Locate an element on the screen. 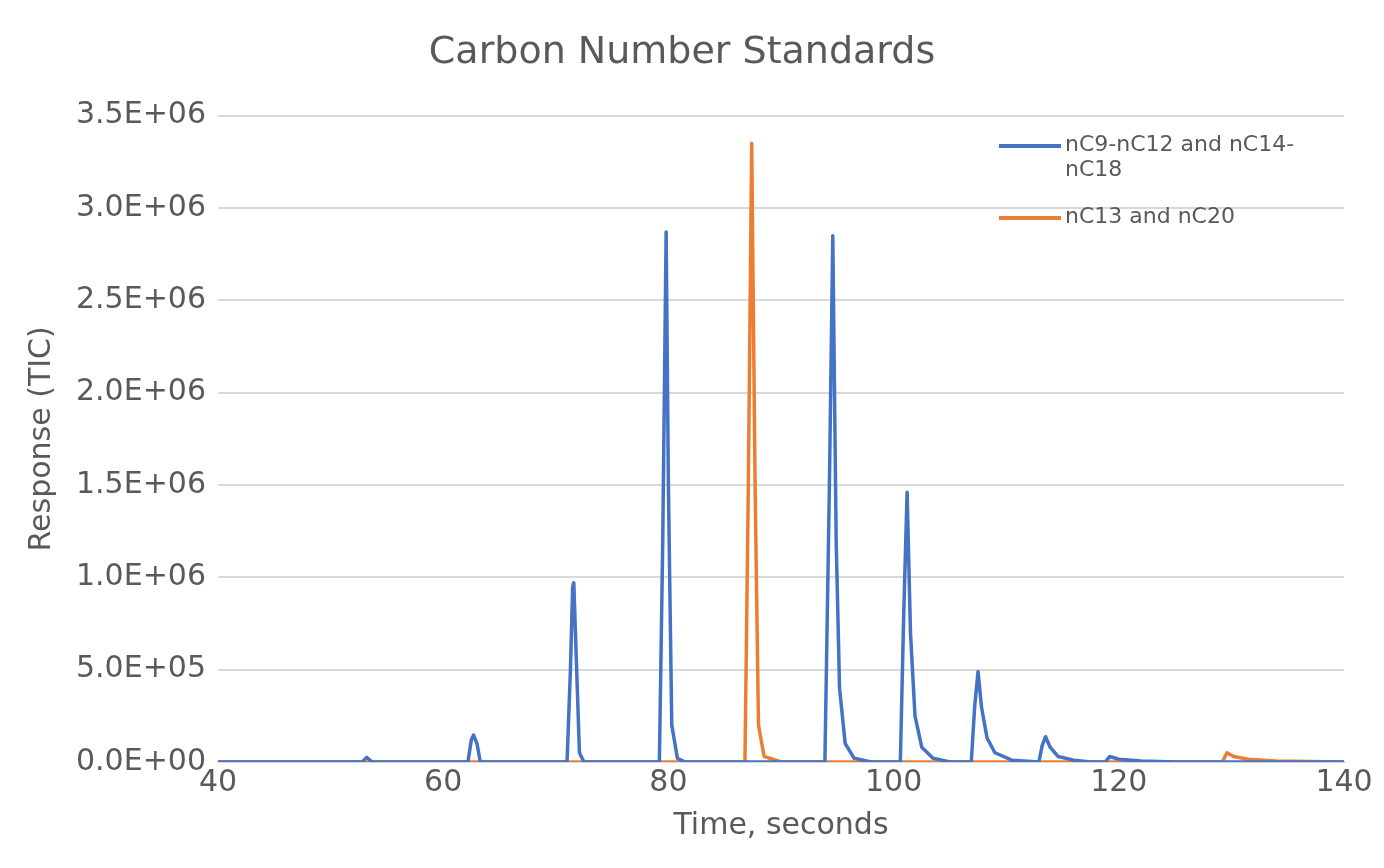 This screenshot has width=1384, height=868. y-axis-title: Response (TIC) is located at coordinates (39, 439).